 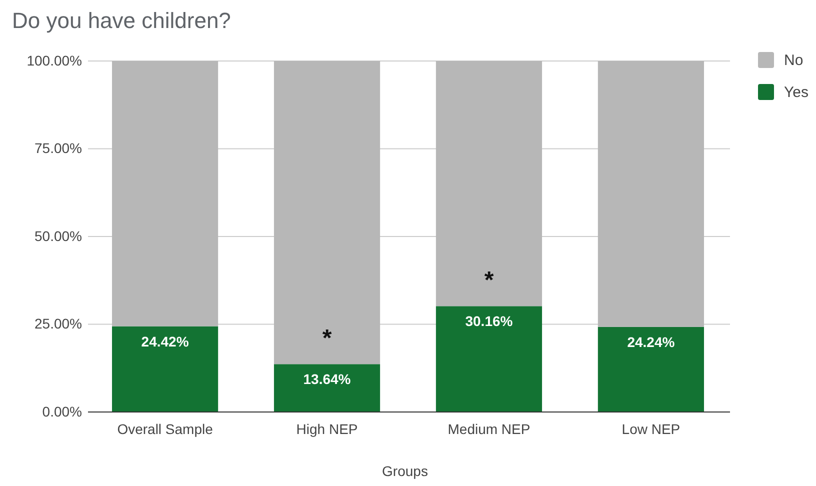 What do you see at coordinates (794, 60) in the screenshot?
I see `legend-label: No` at bounding box center [794, 60].